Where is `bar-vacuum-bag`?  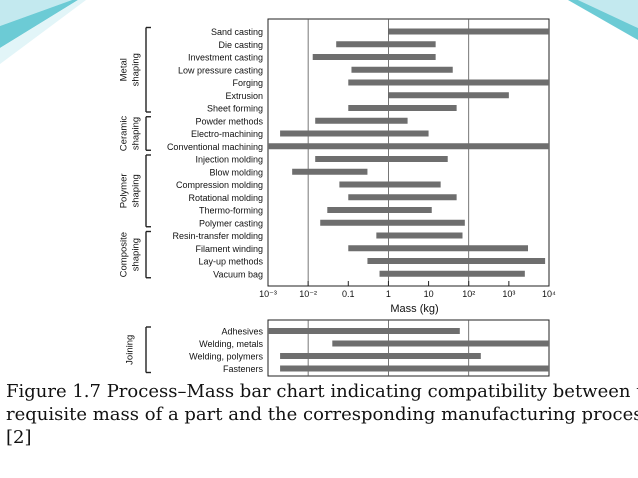 bar-vacuum-bag is located at coordinates (452, 273).